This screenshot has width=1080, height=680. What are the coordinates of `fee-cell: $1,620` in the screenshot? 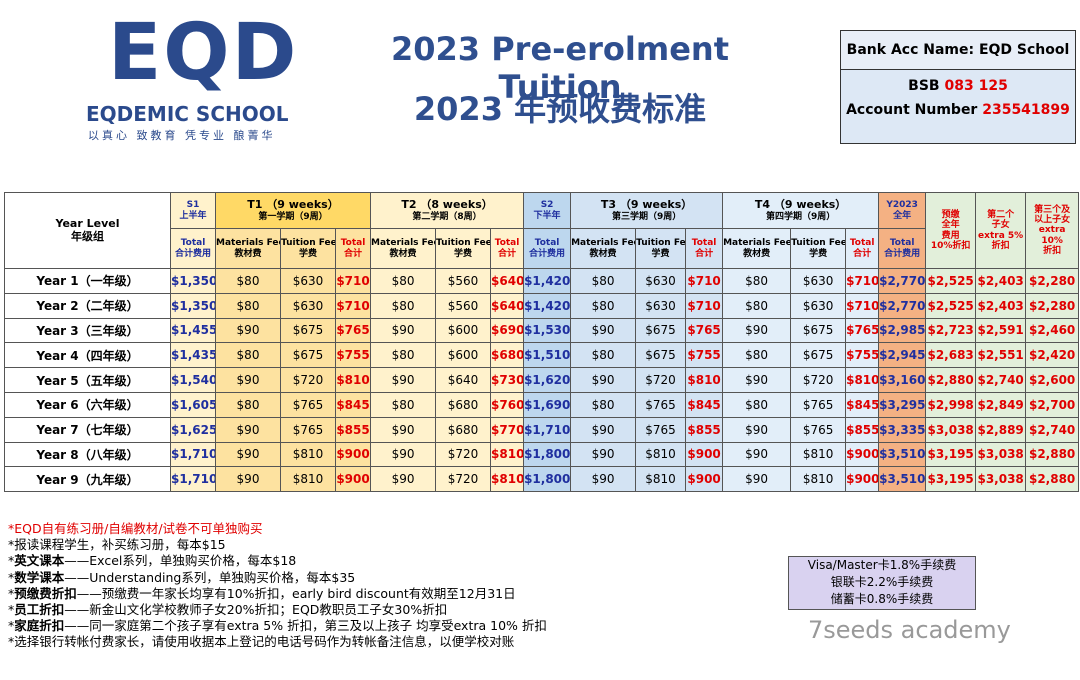 It's located at (547, 380).